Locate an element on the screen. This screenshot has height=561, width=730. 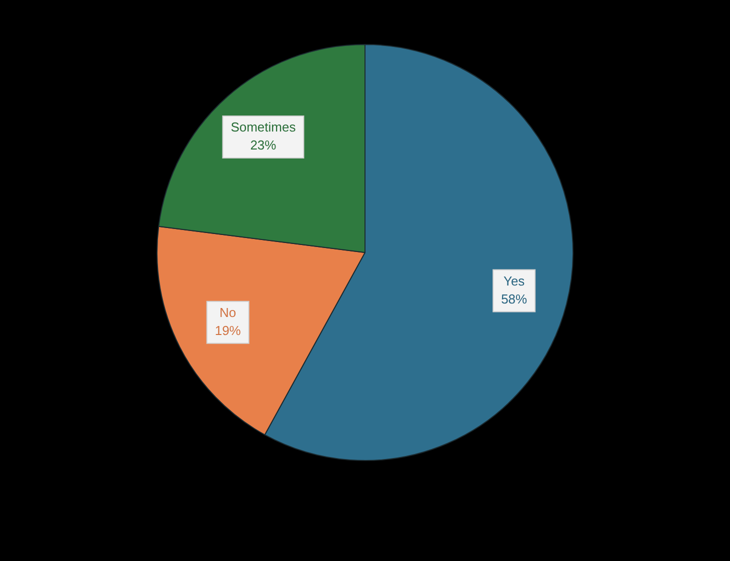
data-label: 23% is located at coordinates (263, 145).